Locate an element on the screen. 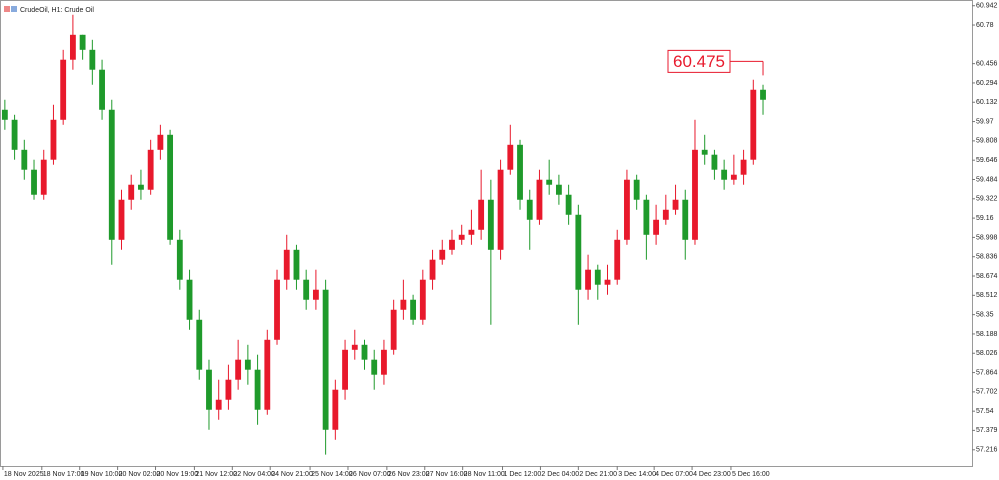 The image size is (999, 480). x-tick-label: 20 Nov 19:00 is located at coordinates (178, 474).